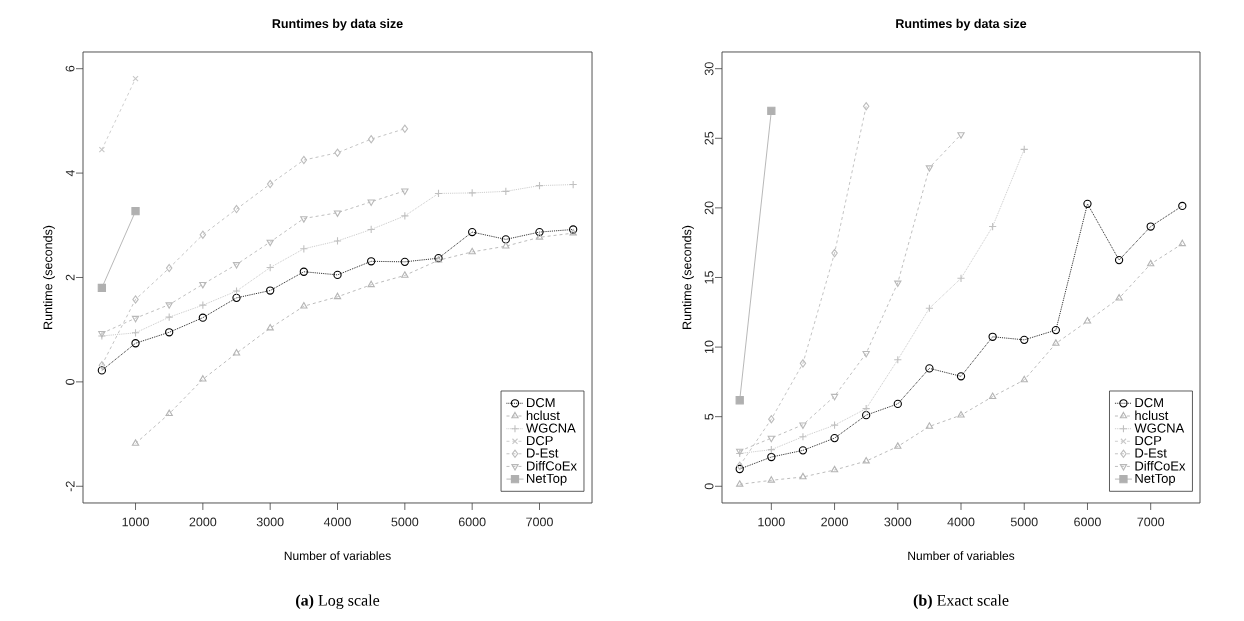 Image resolution: width=1244 pixels, height=621 pixels. Describe the element at coordinates (70, 381) in the screenshot. I see `y-tick-label: 0` at that location.